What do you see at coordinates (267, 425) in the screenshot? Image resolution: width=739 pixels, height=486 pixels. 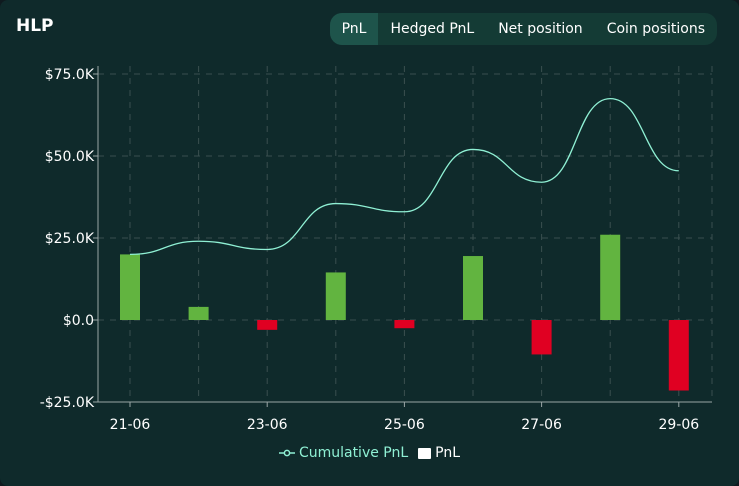 I see `x-tick-label: 23-06` at bounding box center [267, 425].